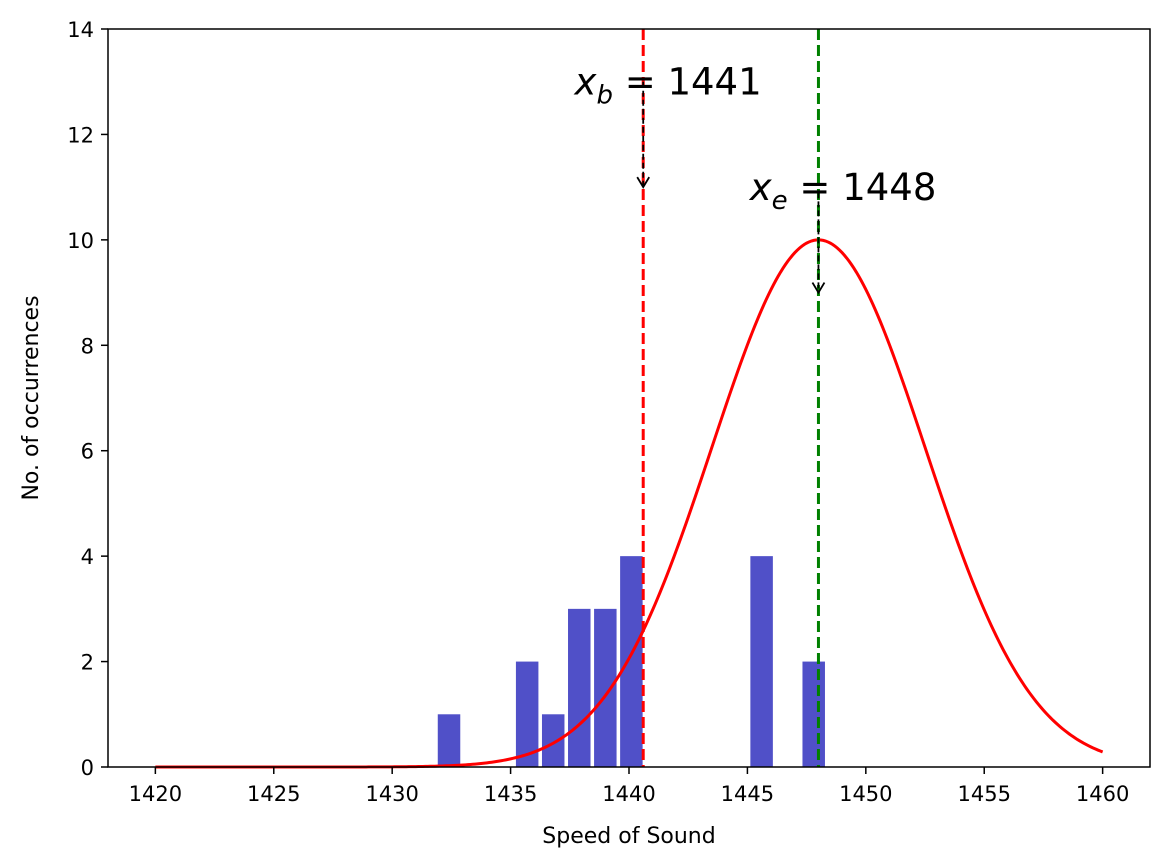  I want to click on x-tick-label-8: 1460, so click(1102, 794).